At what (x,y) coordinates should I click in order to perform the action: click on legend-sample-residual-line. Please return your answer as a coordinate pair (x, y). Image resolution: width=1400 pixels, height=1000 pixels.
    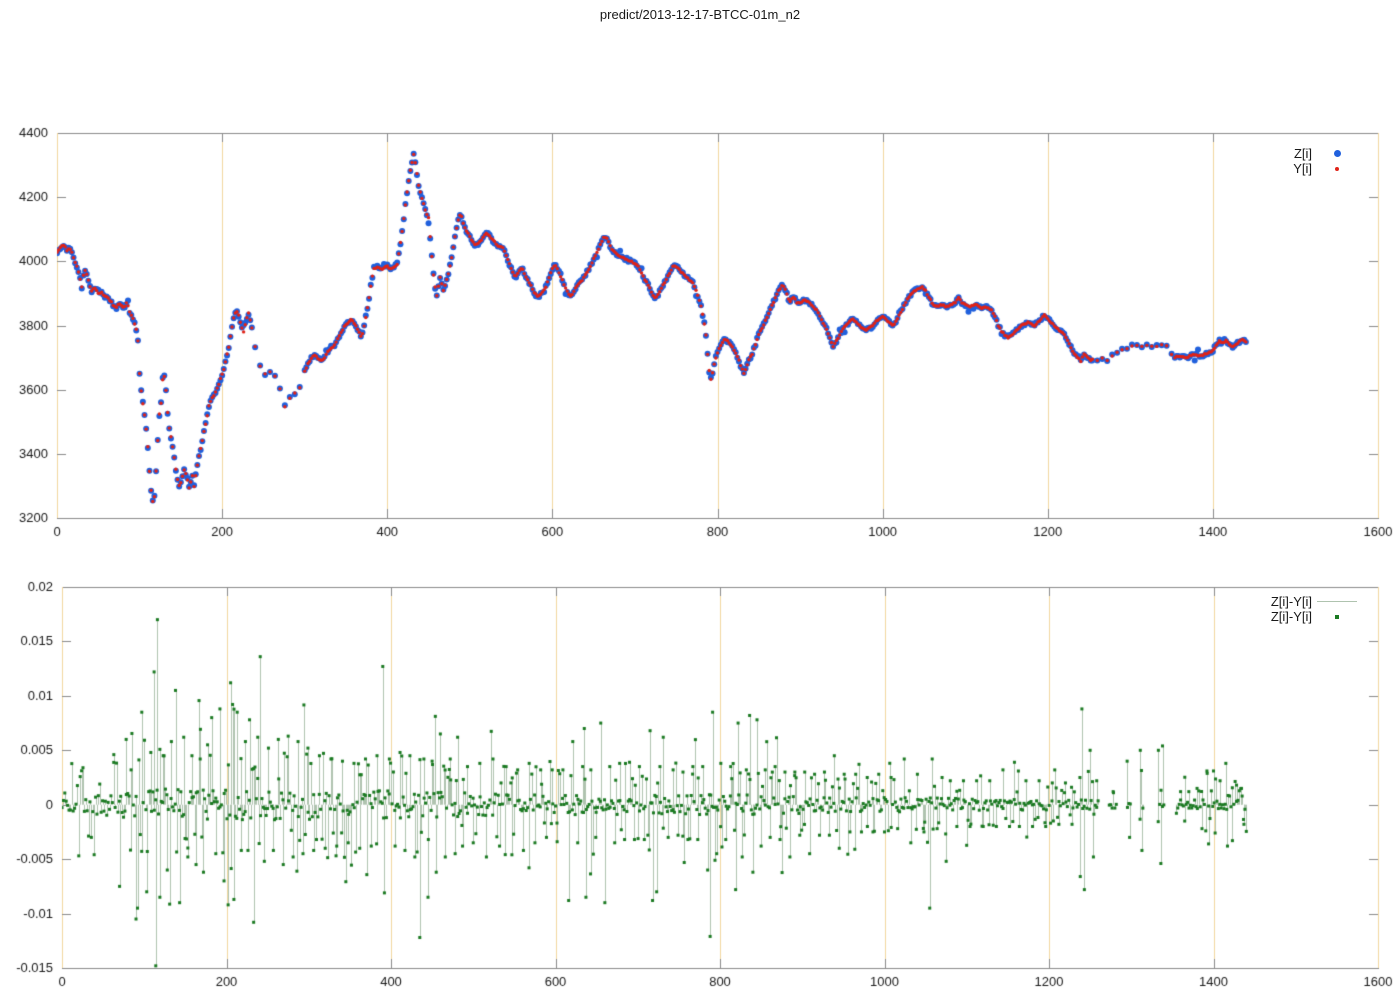
    Looking at the image, I should click on (1337, 601).